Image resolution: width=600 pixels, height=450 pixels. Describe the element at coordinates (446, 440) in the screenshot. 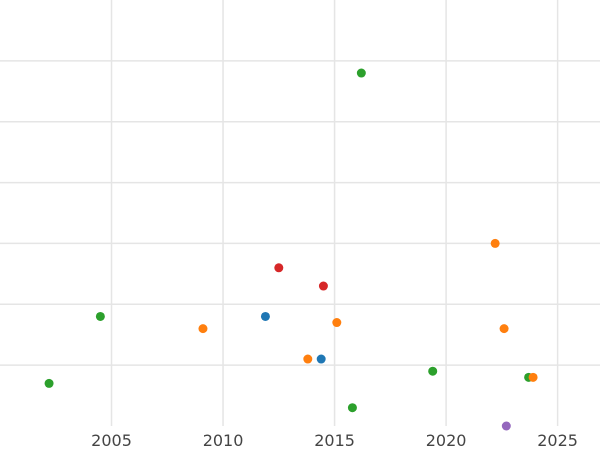

I see `x-tick-label: 2020` at that location.